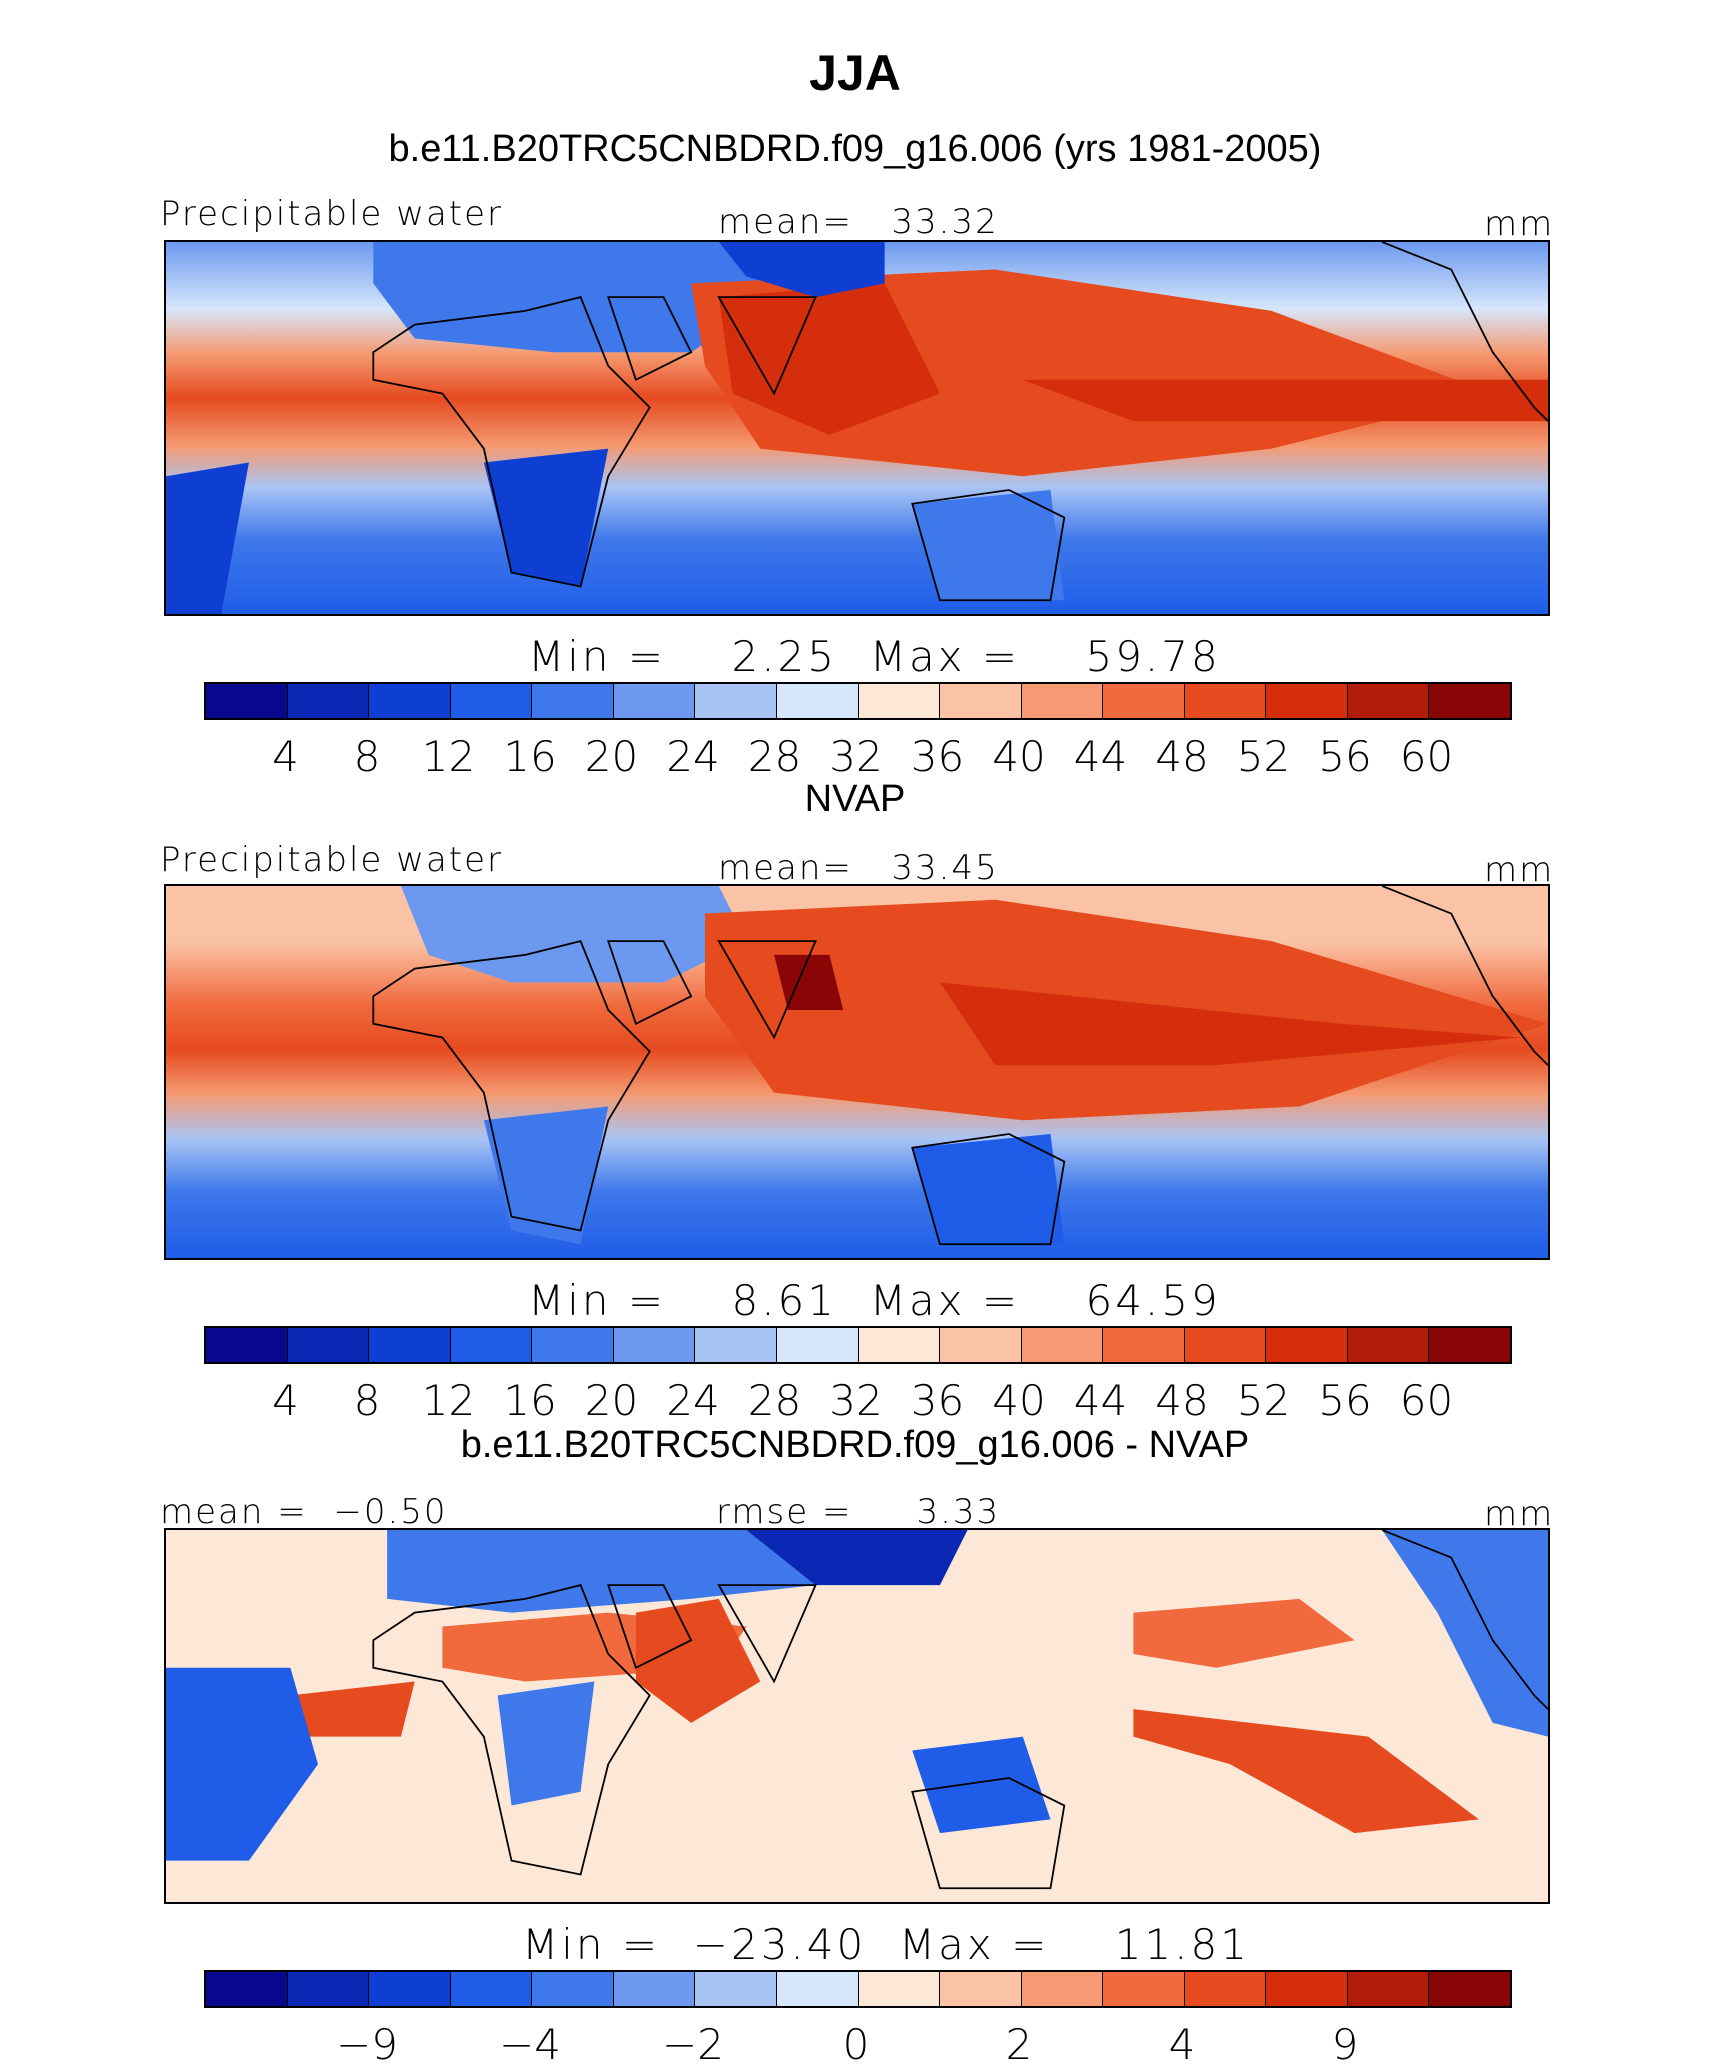 This screenshot has height=2069, width=1710. I want to click on model-colorbar-tick-label: 4, so click(285, 756).